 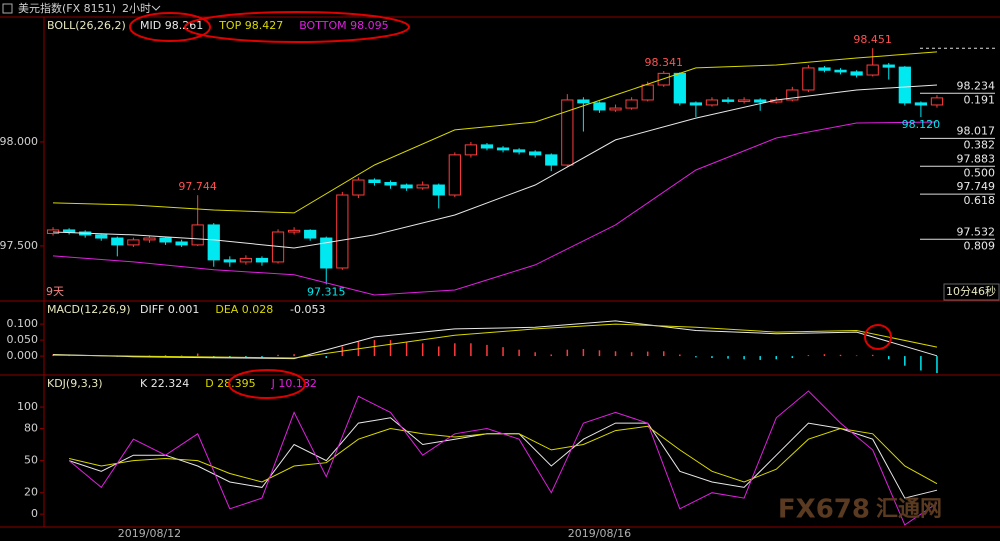 I want to click on watermark: 汇通网, so click(x=909, y=509).